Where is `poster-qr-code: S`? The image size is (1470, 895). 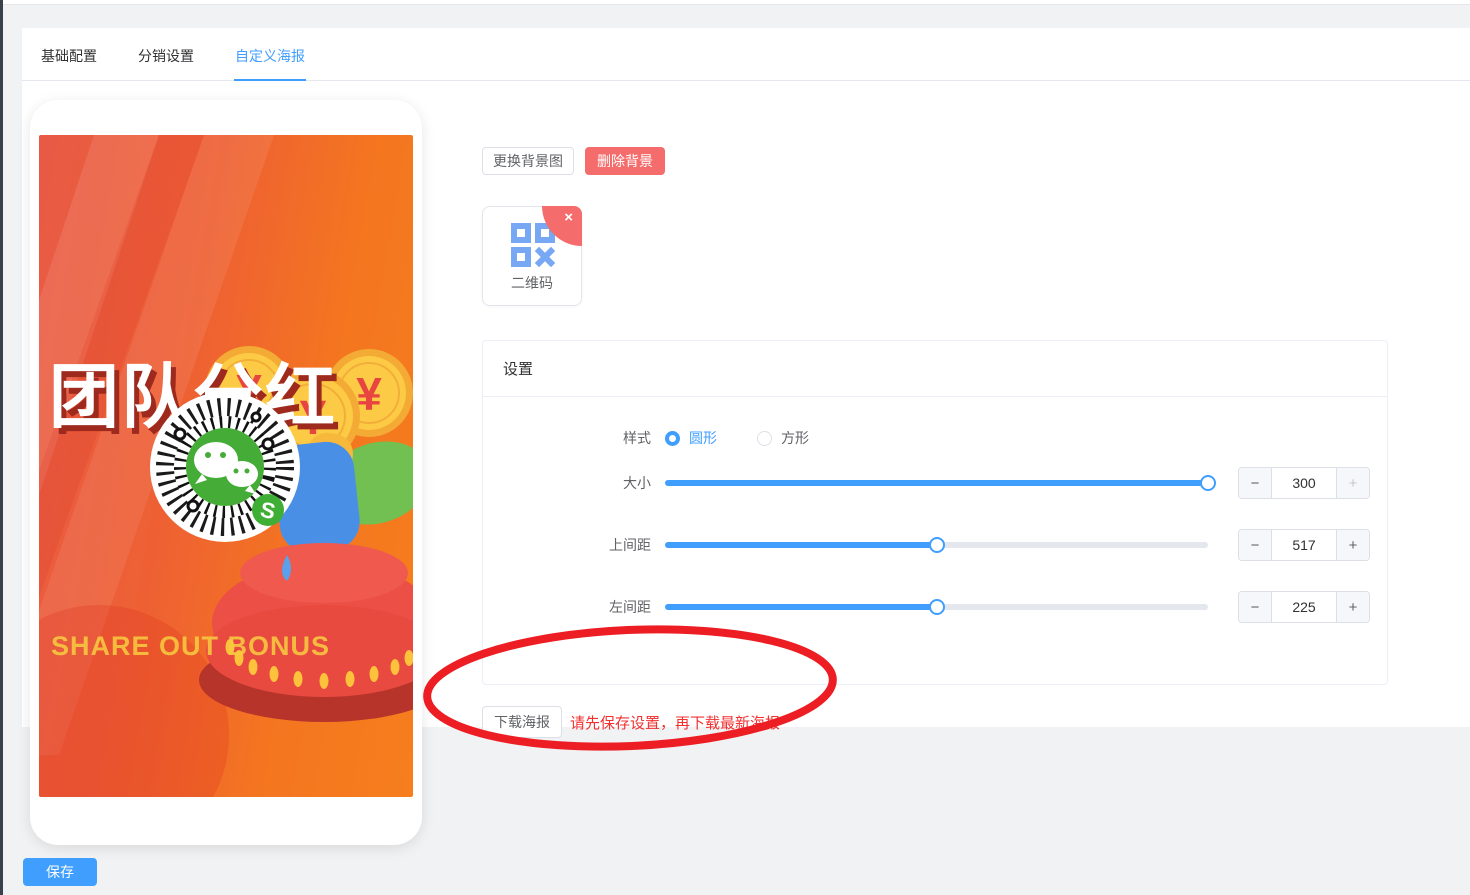 poster-qr-code: S is located at coordinates (225, 467).